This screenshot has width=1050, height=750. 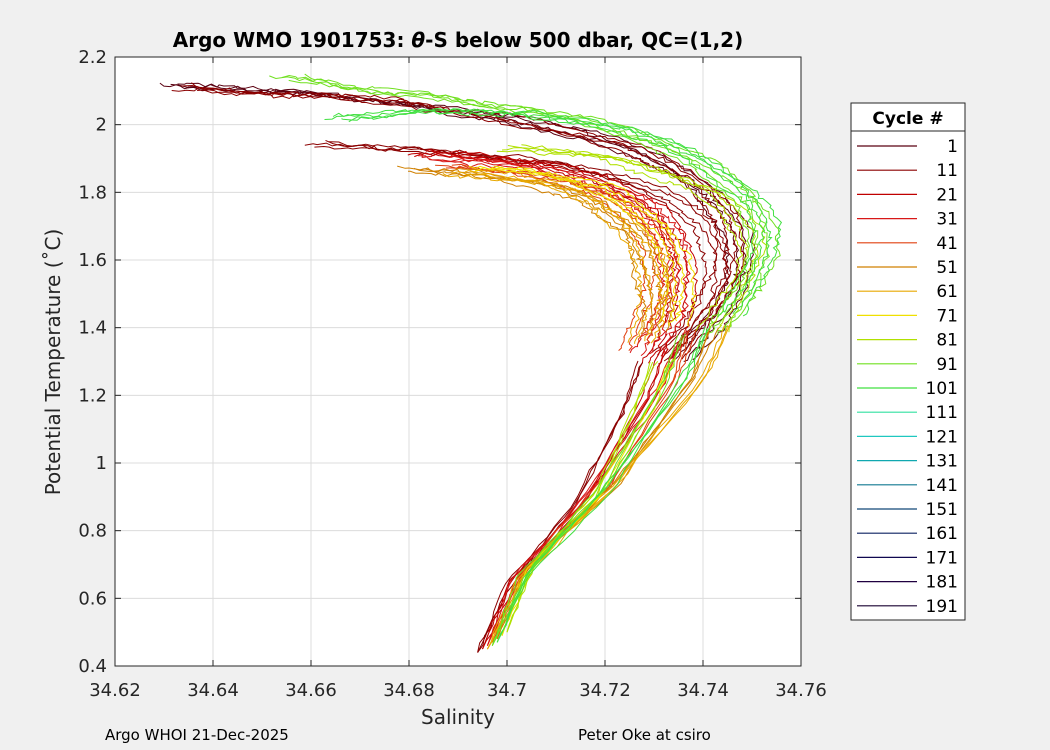 What do you see at coordinates (942, 486) in the screenshot?
I see `legend-label: 141` at bounding box center [942, 486].